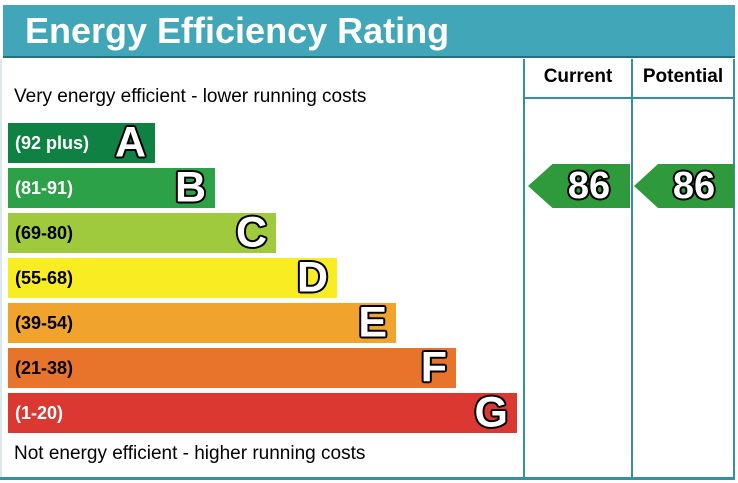 This screenshot has width=738, height=483. Describe the element at coordinates (52, 142) in the screenshot. I see `band-a-range: (92 plus)` at that location.